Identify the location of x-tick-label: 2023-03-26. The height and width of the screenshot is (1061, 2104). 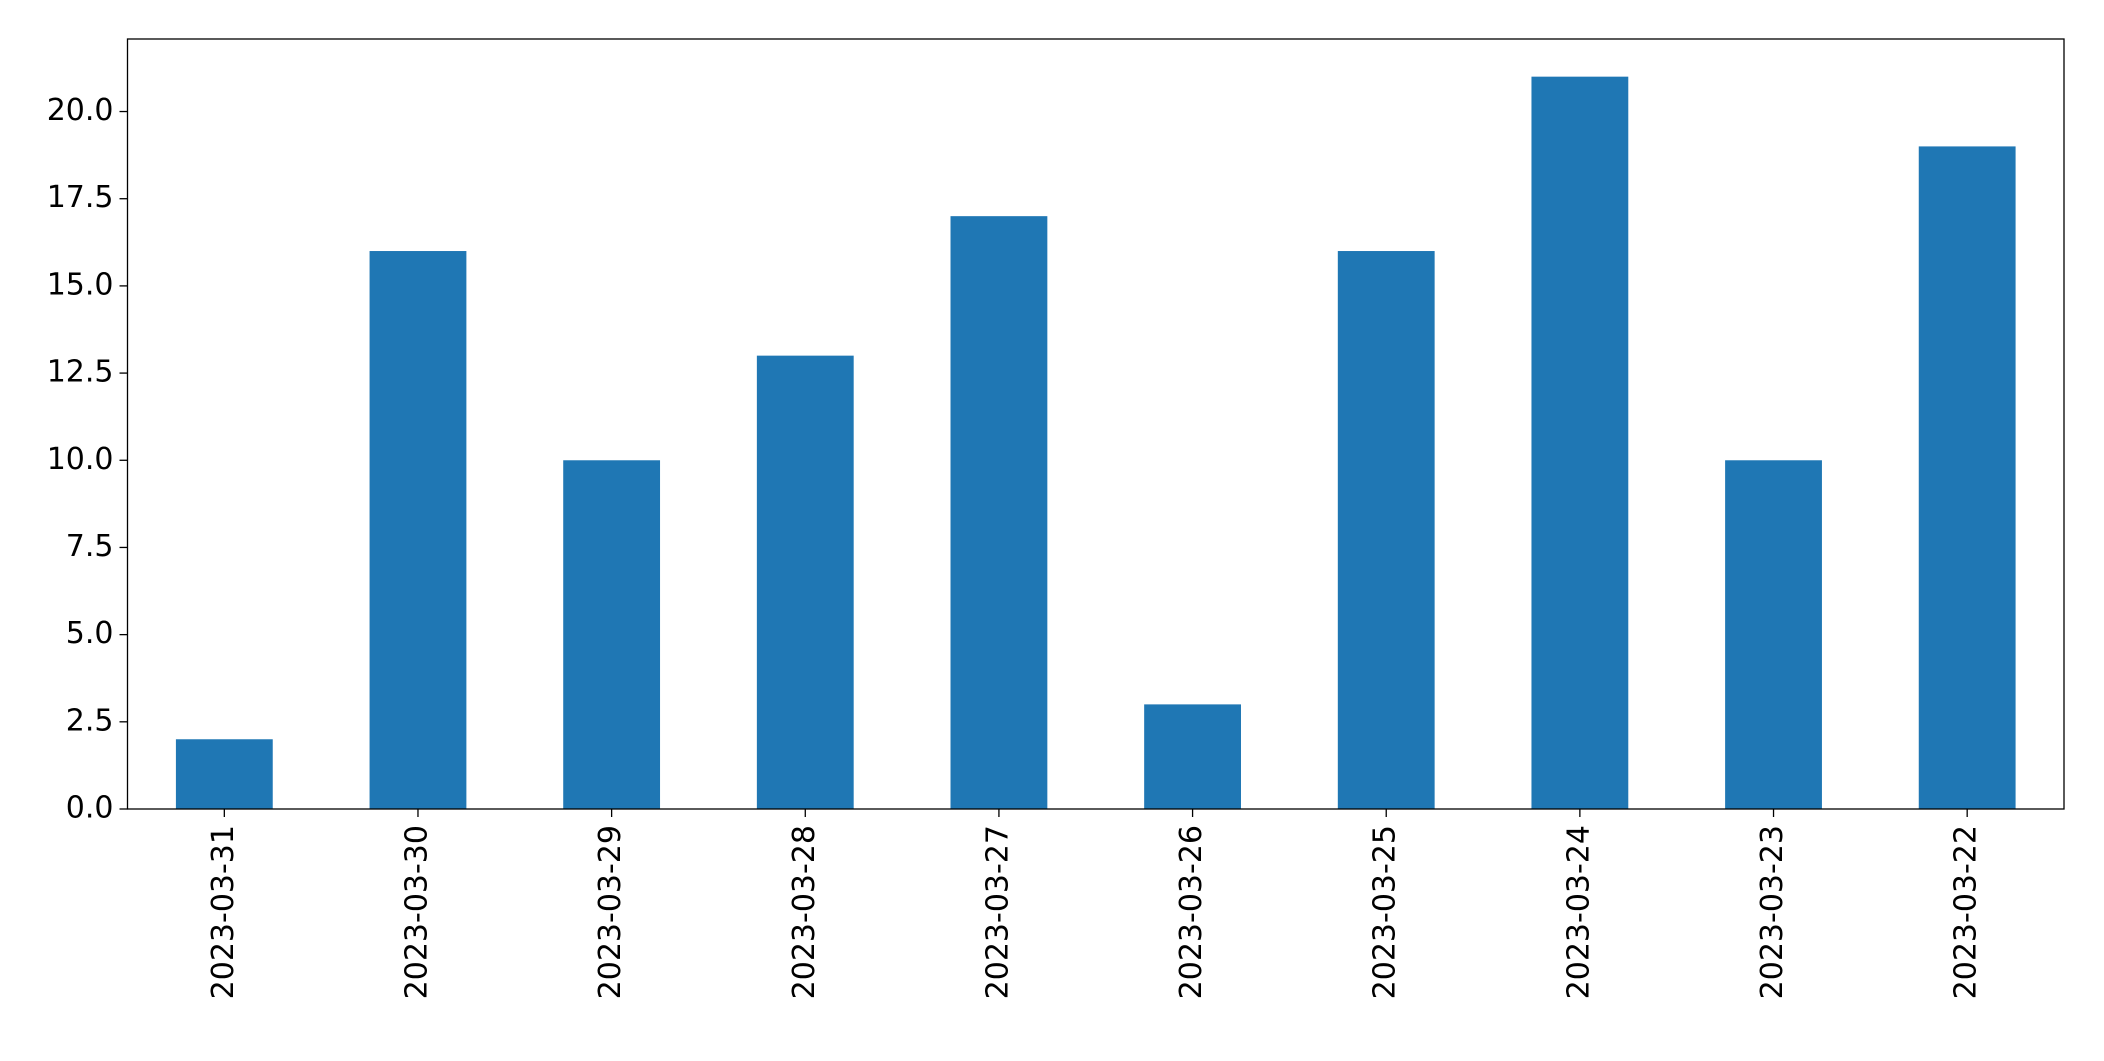
(1191, 912).